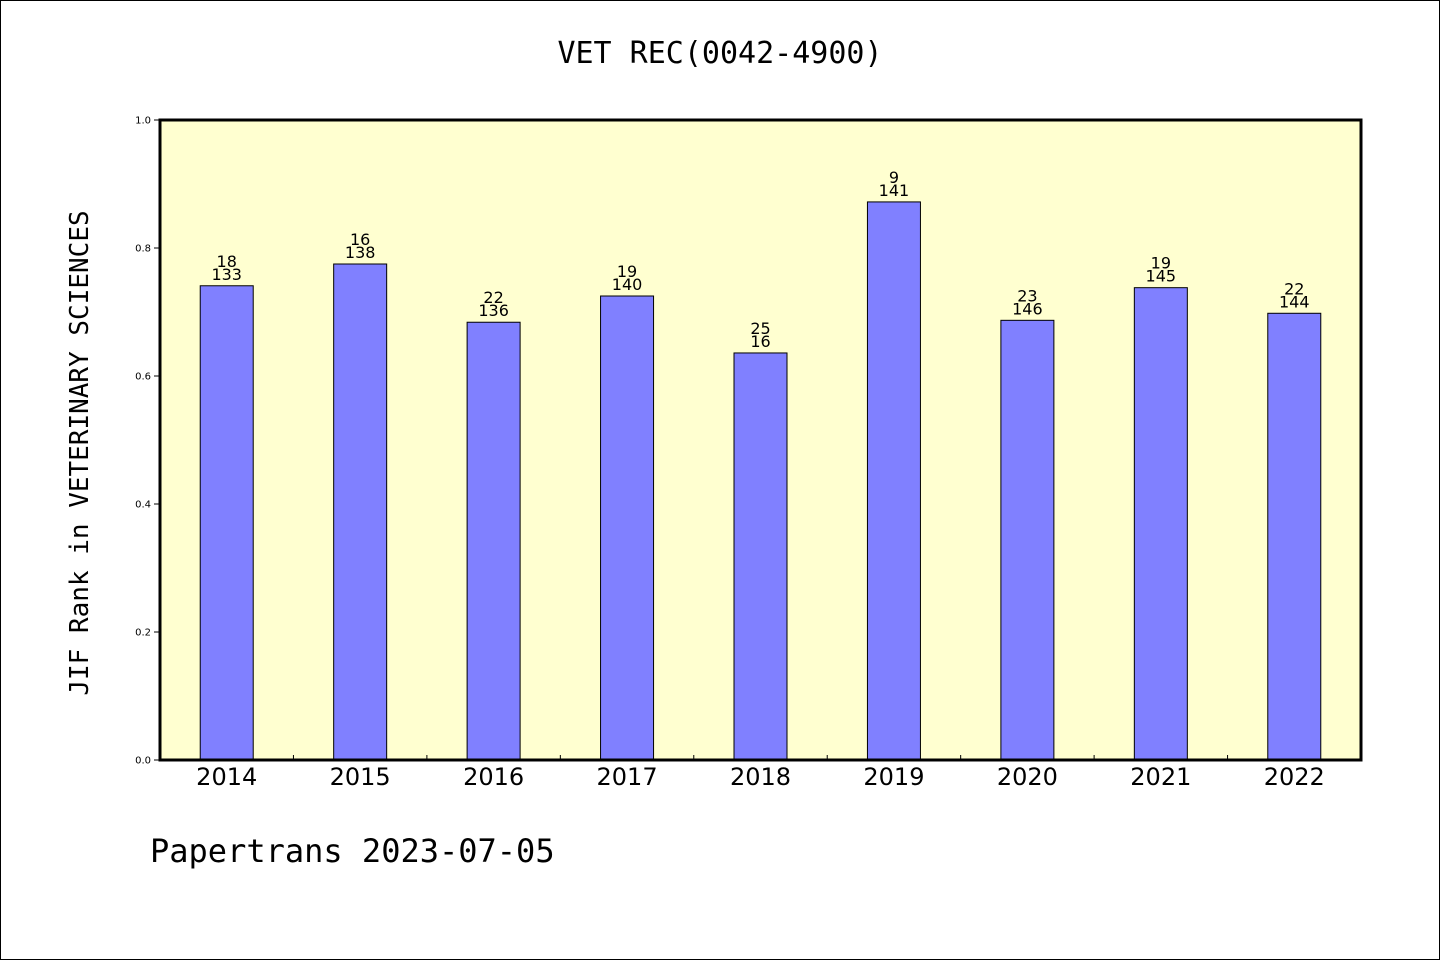  I want to click on y-tick-label: 0.8, so click(143, 249).